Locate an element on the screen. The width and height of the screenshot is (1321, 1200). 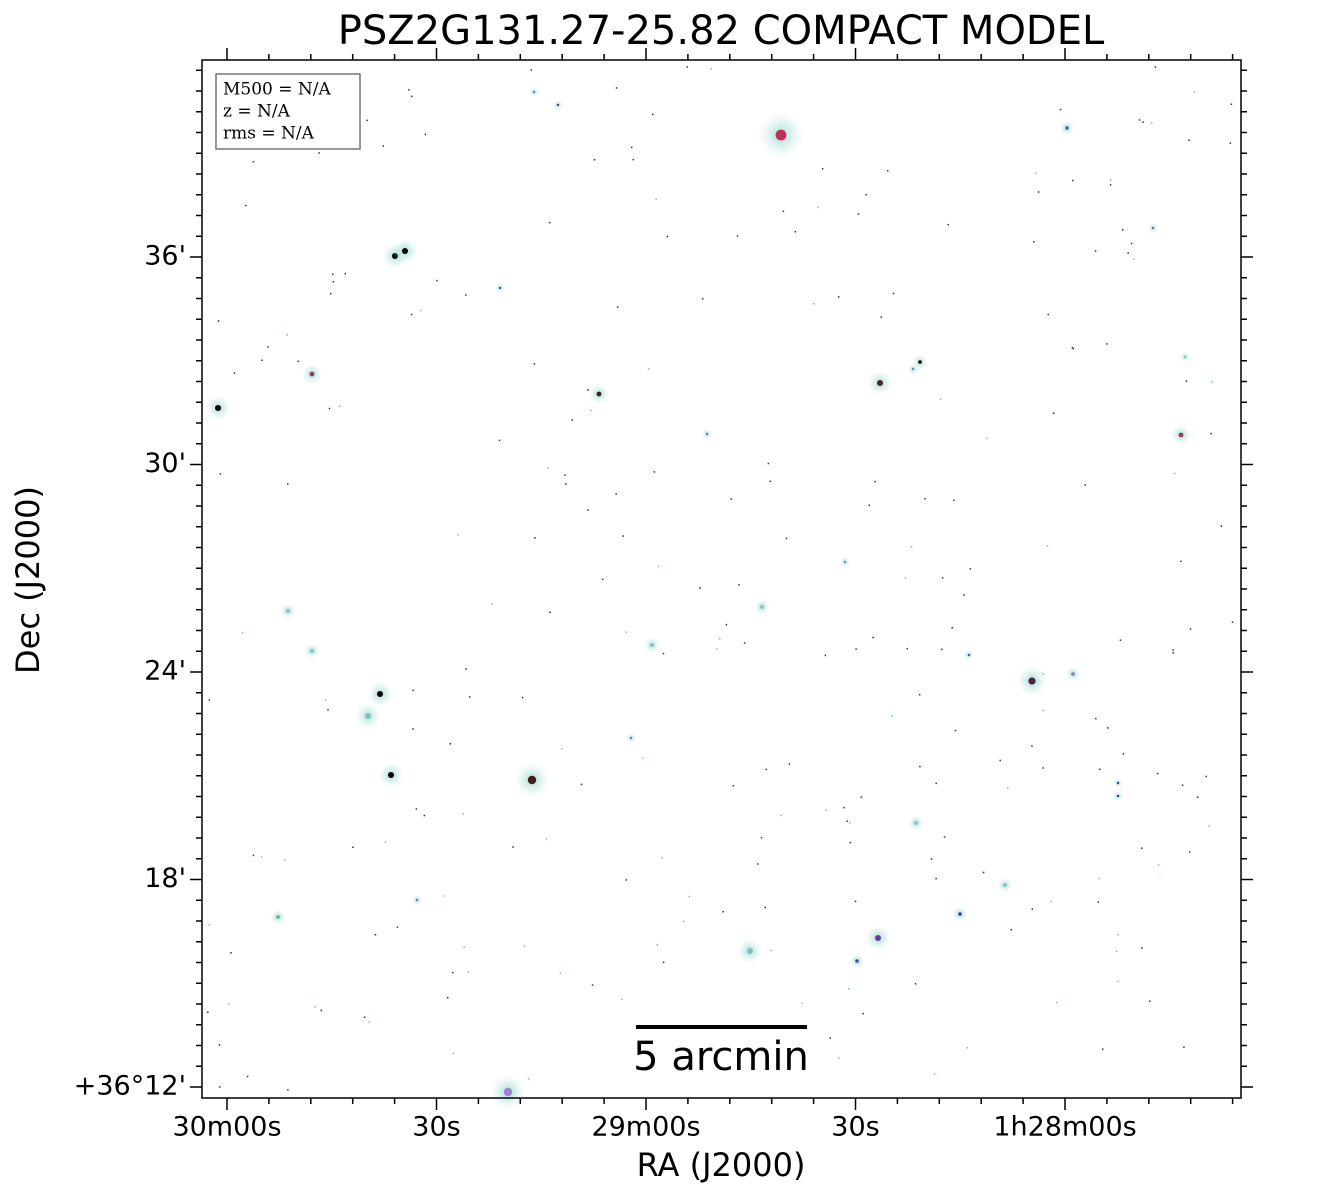
title: PSZ2G131.27-25.82 COMPACT MODEL is located at coordinates (721, 31).